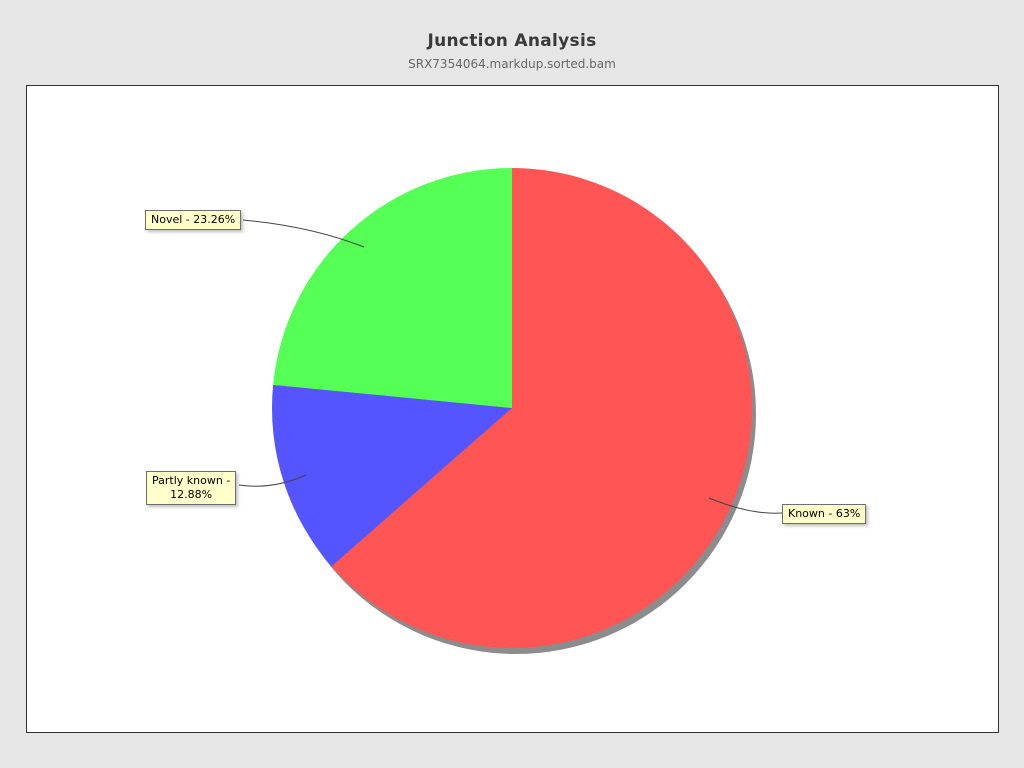 The image size is (1024, 768). I want to click on chart-title: Junction Analysis, so click(512, 41).